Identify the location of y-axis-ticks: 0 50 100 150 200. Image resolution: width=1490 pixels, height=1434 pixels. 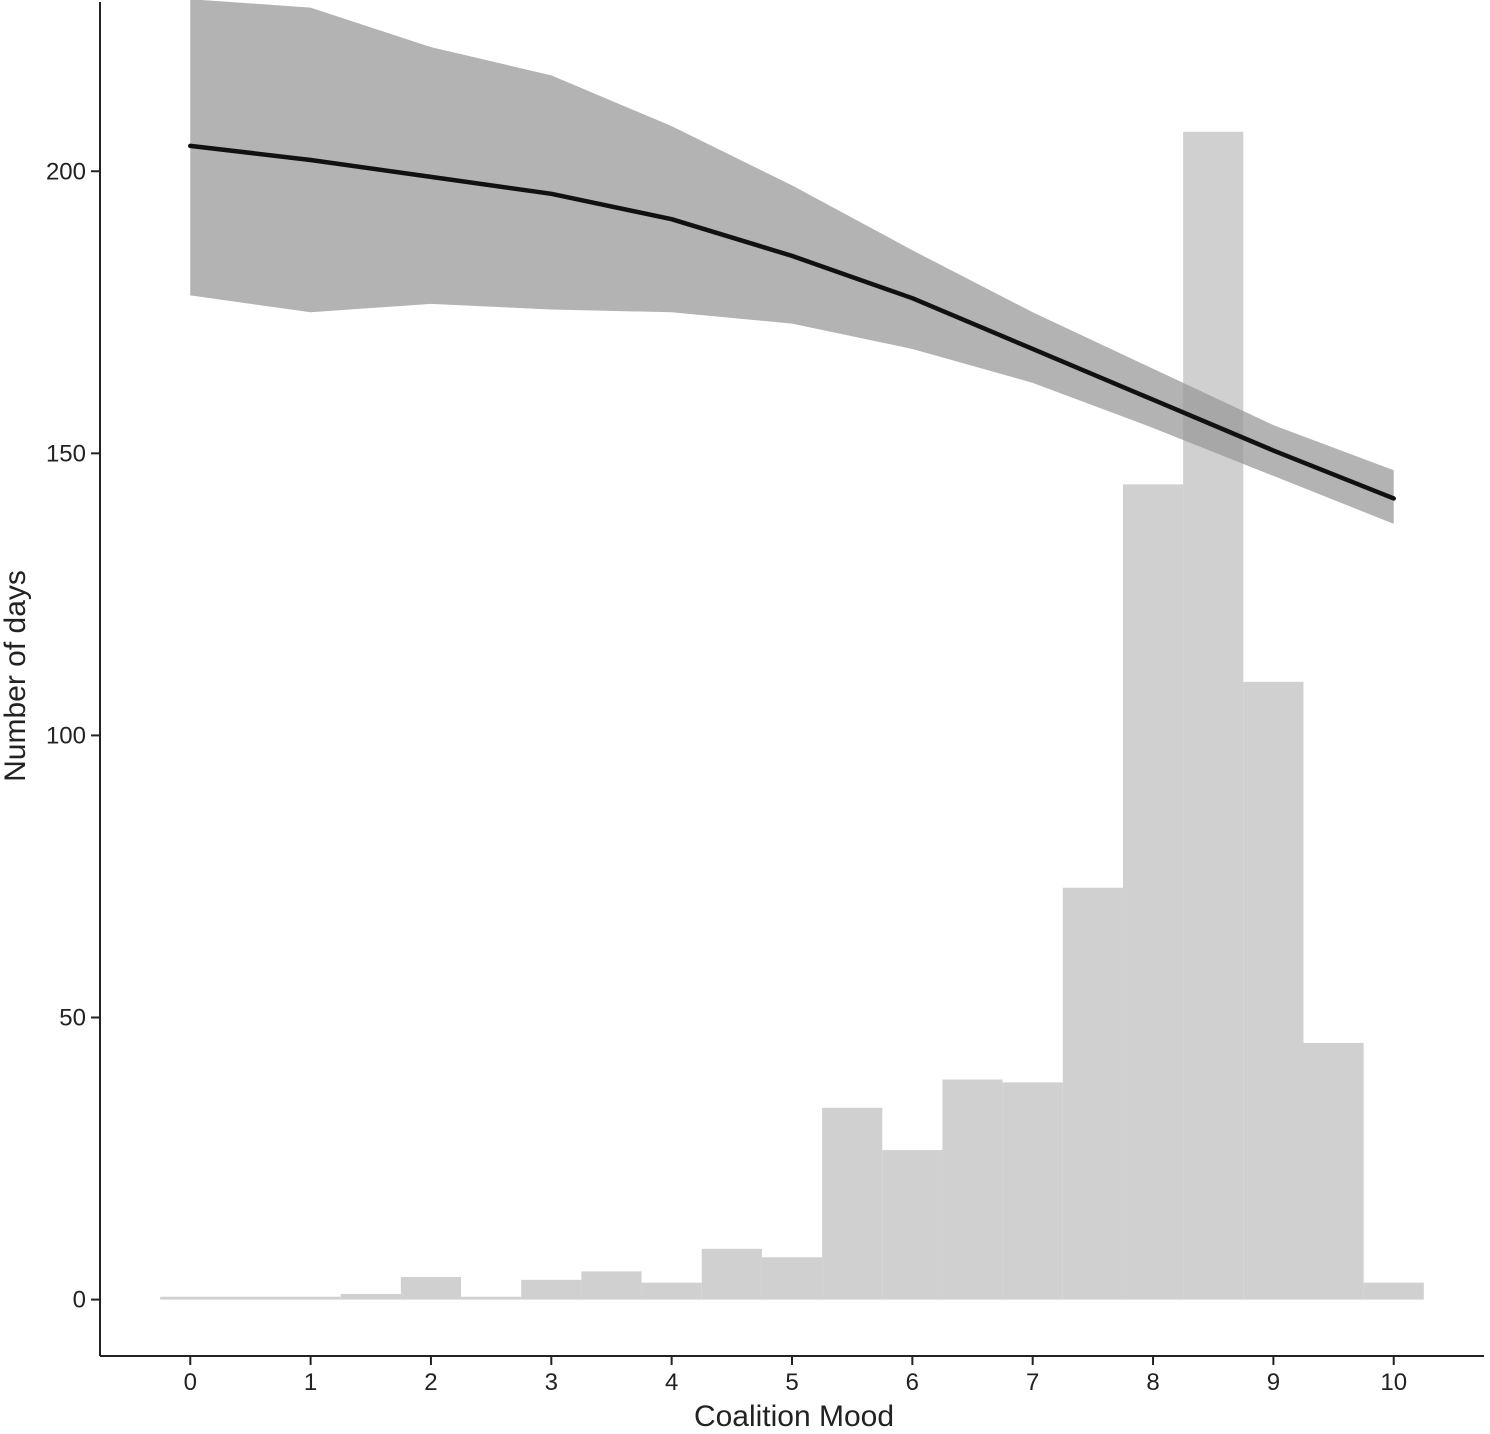
(73, 736).